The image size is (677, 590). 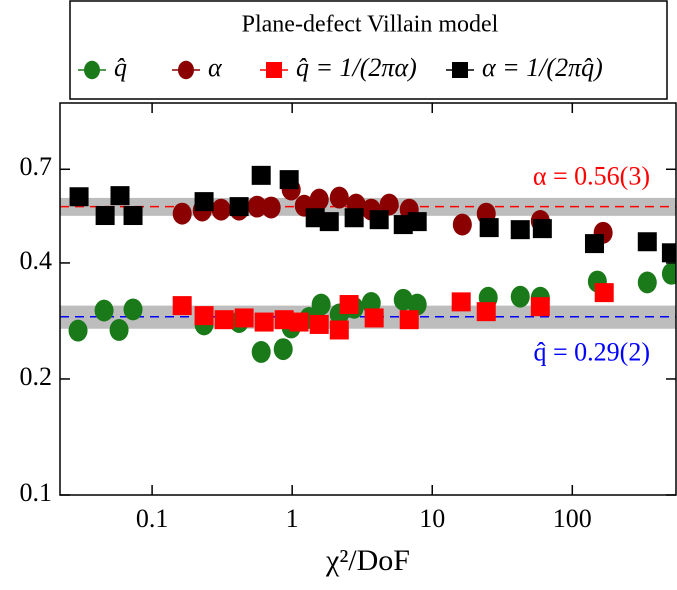 I want to click on x-axis-label: χ²/DoF, so click(x=367, y=560).